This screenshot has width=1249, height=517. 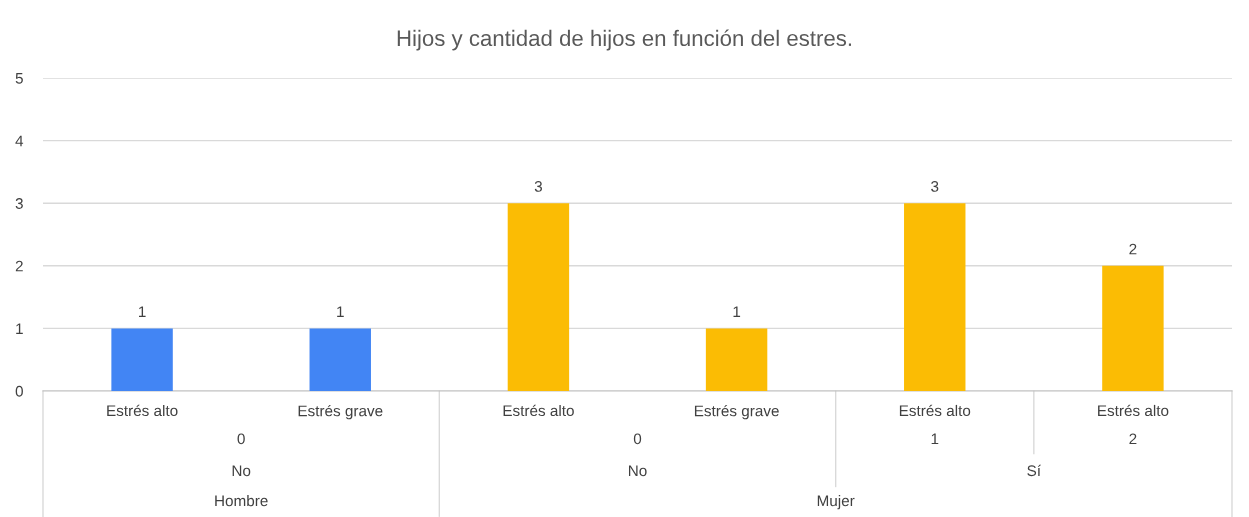 I want to click on chart-title: Hijos y cantidad de hijos en función del estres., so click(x=624, y=40).